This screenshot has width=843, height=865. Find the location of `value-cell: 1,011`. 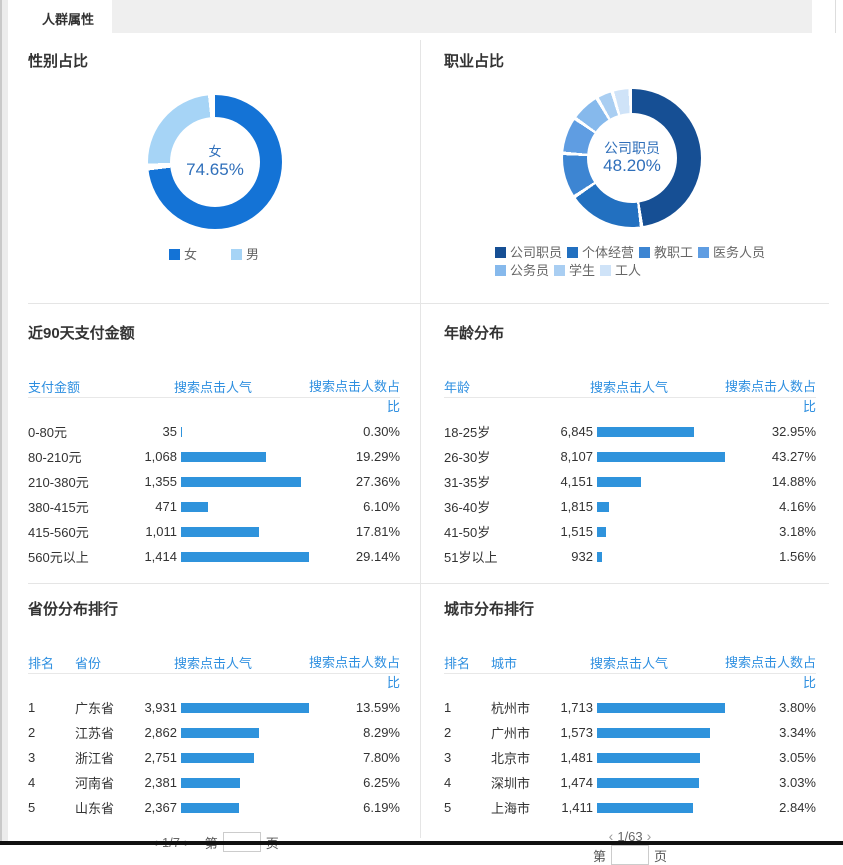

value-cell: 1,011 is located at coordinates (161, 531).